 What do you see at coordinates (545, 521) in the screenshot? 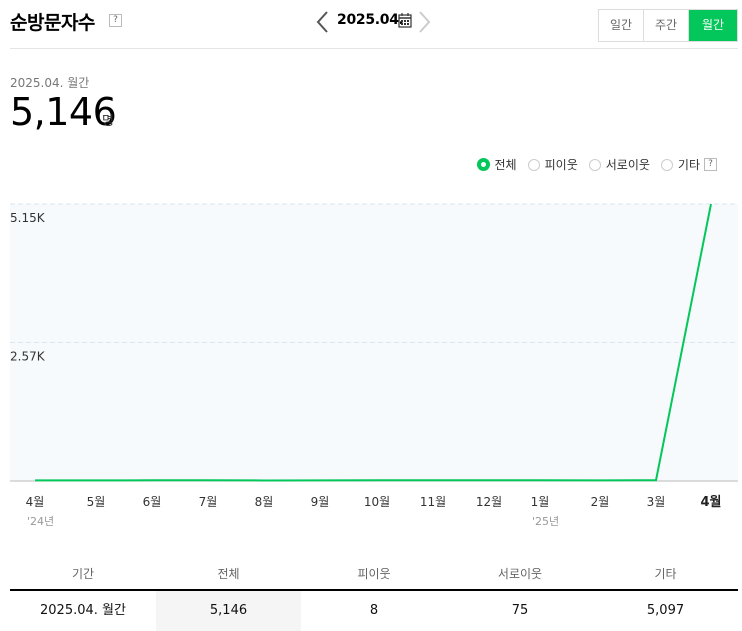
I see `year-label: '25년` at bounding box center [545, 521].